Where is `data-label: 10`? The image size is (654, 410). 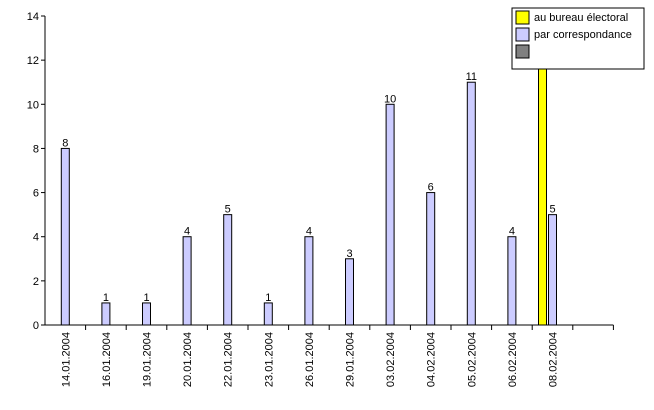
data-label: 10 is located at coordinates (390, 99).